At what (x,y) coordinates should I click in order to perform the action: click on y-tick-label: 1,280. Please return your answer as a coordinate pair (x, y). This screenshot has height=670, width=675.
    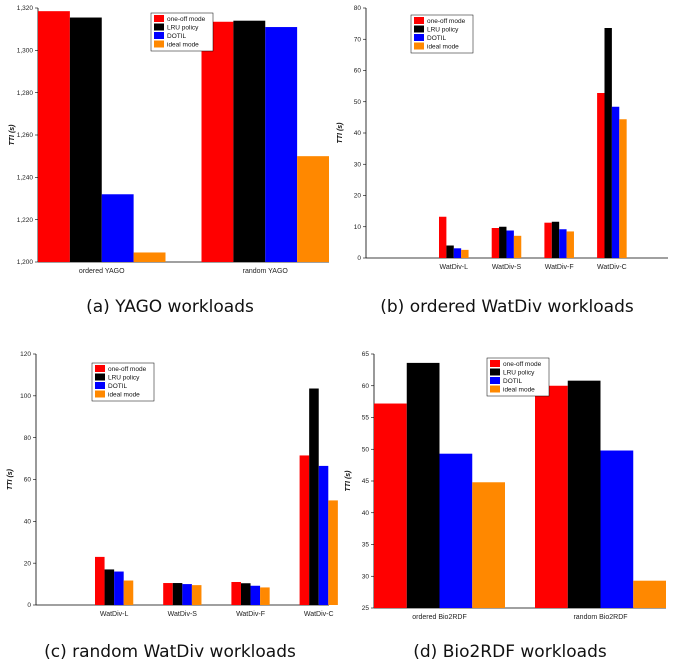
    Looking at the image, I should click on (25, 93).